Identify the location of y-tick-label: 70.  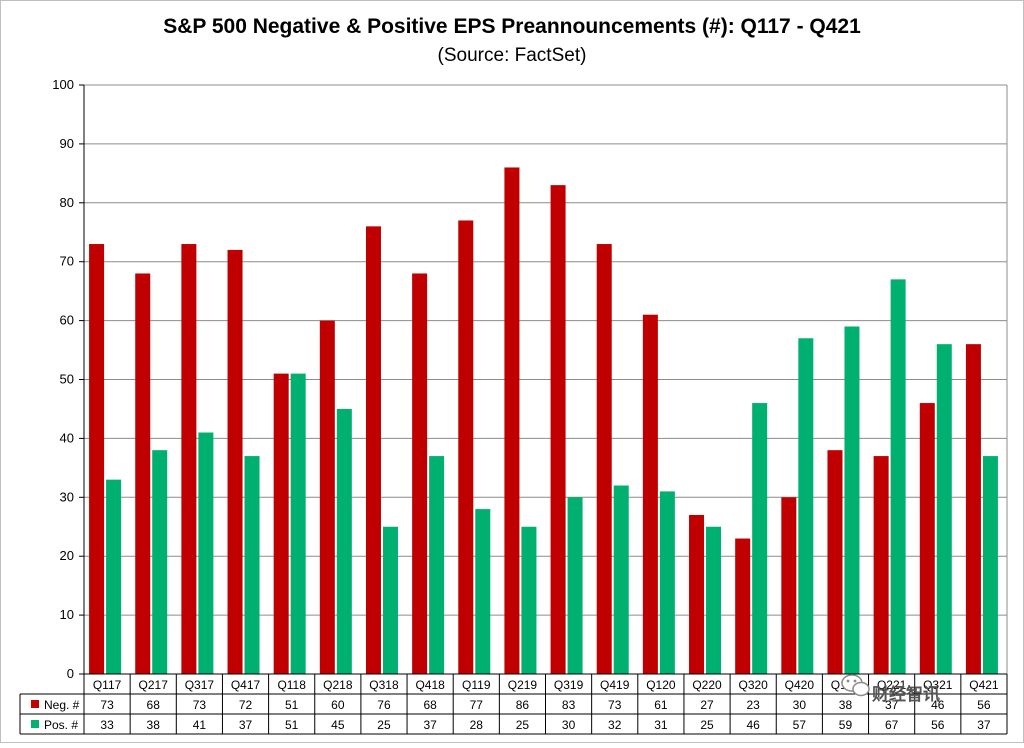
(67, 261).